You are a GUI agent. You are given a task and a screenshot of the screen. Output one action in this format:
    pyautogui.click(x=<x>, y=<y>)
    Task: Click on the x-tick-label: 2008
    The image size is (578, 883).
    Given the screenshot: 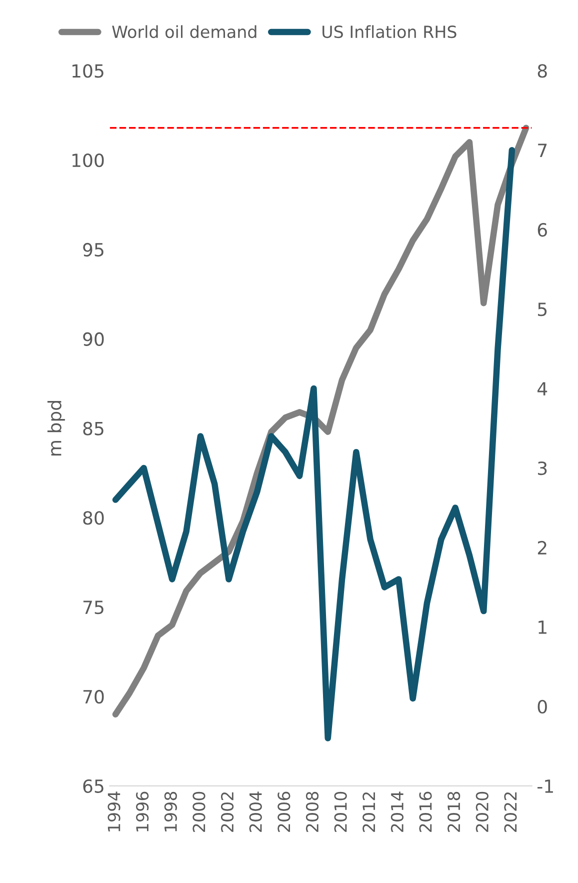 What is the action you would take?
    pyautogui.click(x=312, y=812)
    